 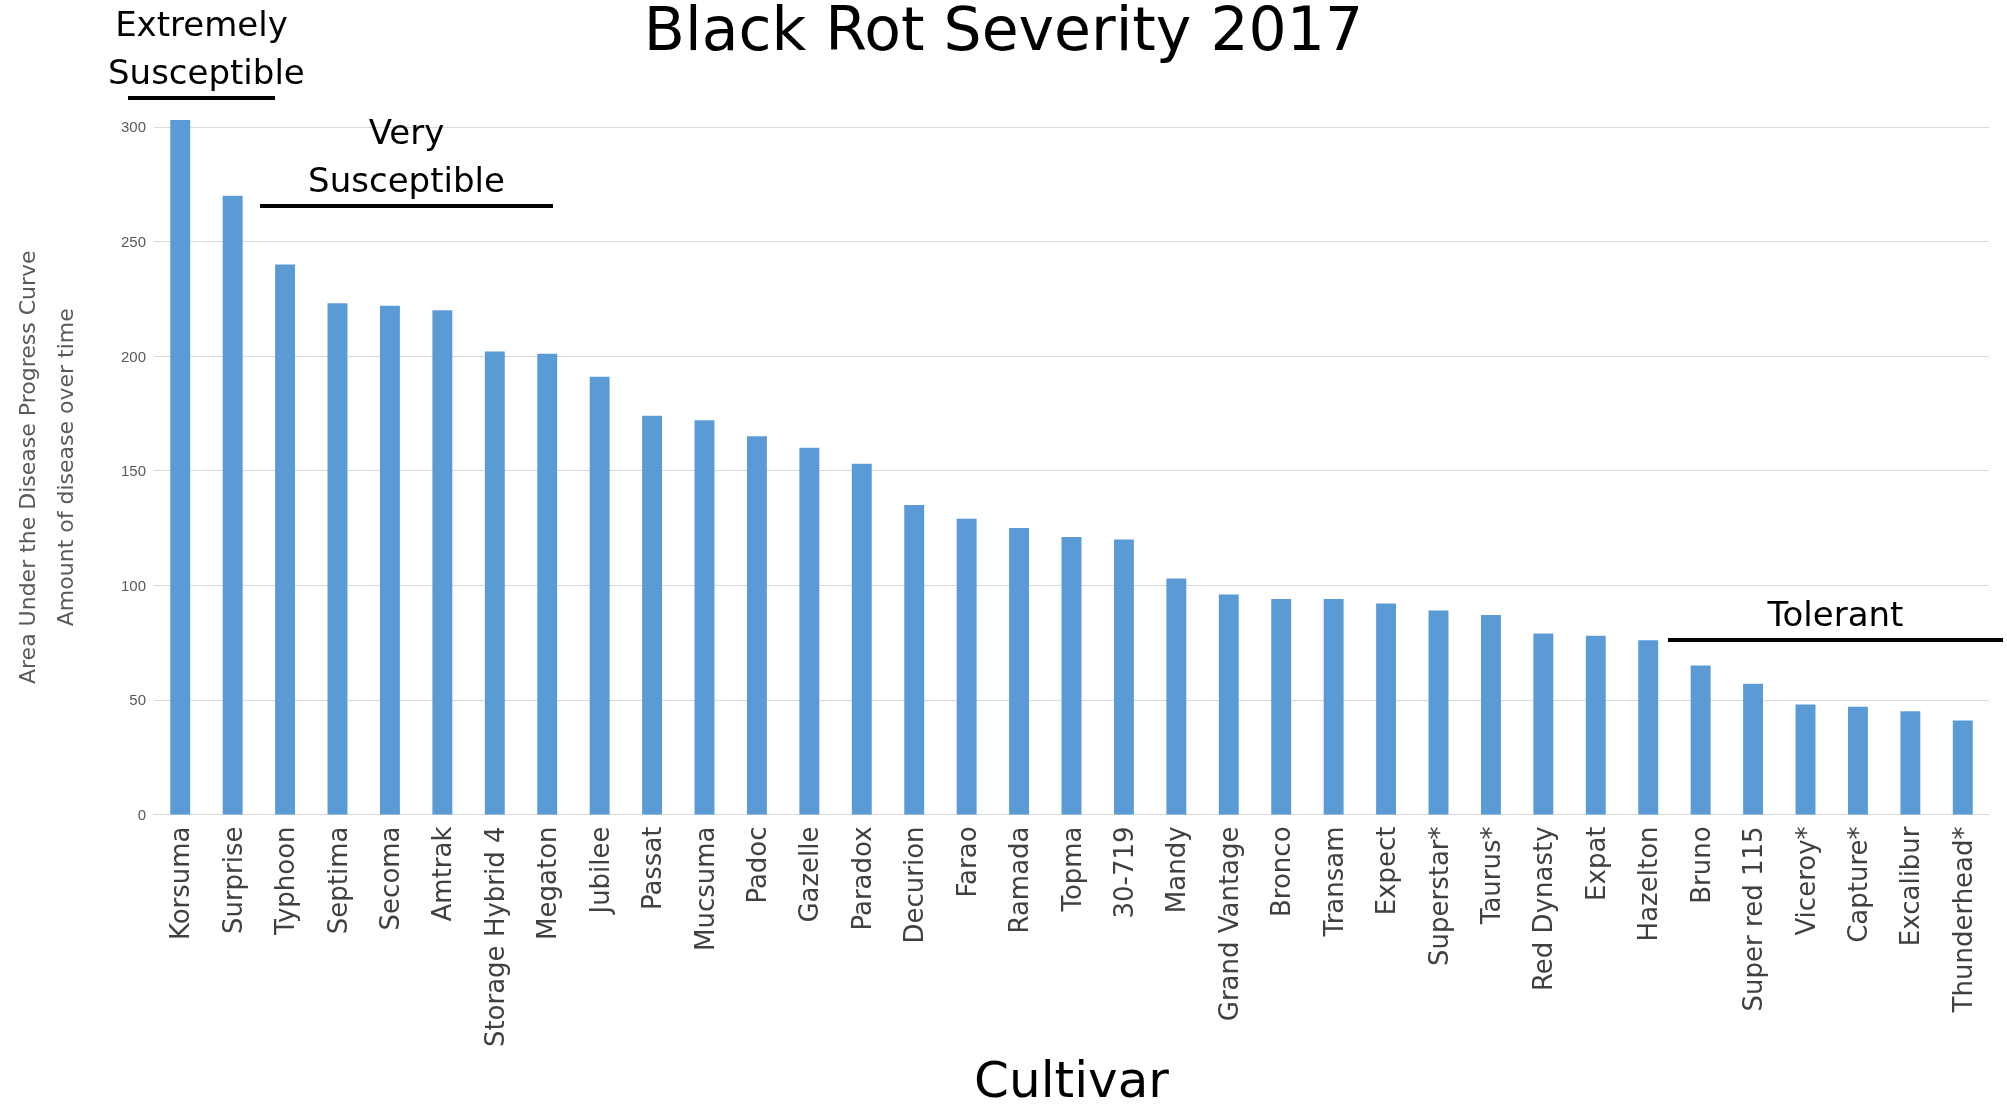 I want to click on x-tick-label: Paradox, so click(x=861, y=878).